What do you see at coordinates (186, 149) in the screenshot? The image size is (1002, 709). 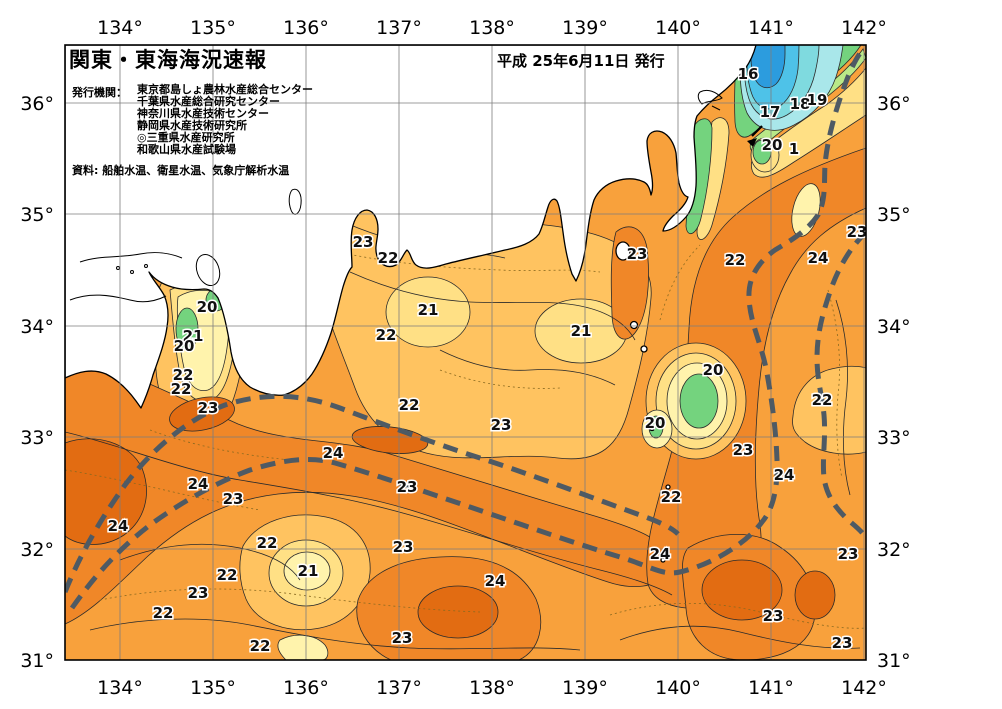 I see `publisher-item: 和歌山県水産試験場` at bounding box center [186, 149].